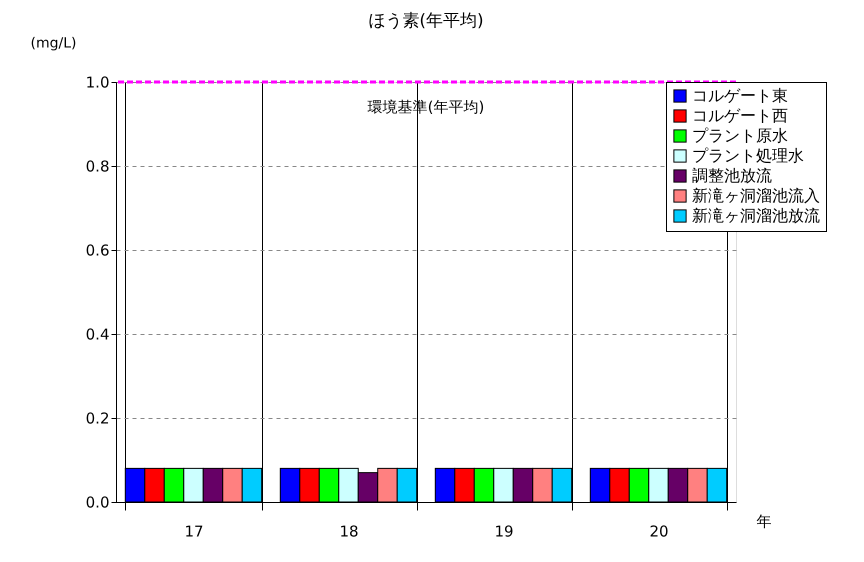 This screenshot has height=562, width=864. What do you see at coordinates (756, 195) in the screenshot?
I see `legend-label: 新滝ヶ洞溜池流入` at bounding box center [756, 195].